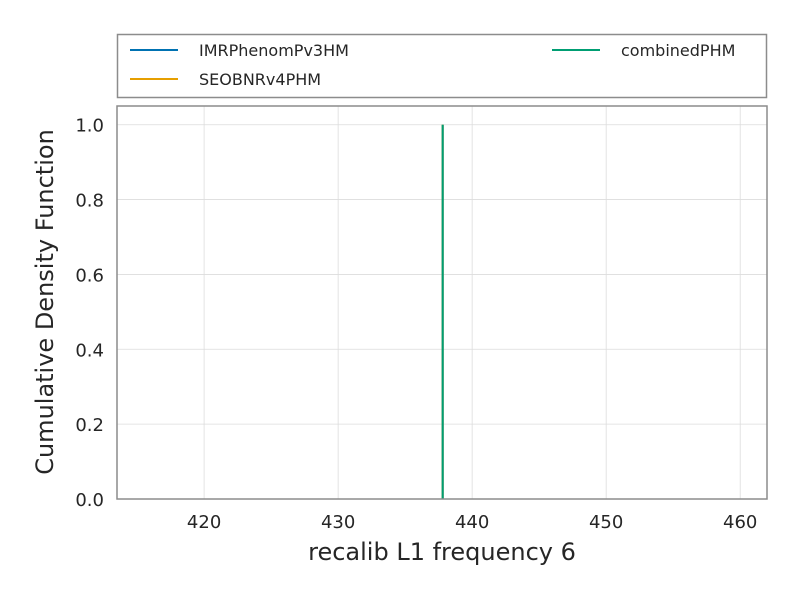 The image size is (800, 600). I want to click on x-tick-label: 450, so click(606, 522).